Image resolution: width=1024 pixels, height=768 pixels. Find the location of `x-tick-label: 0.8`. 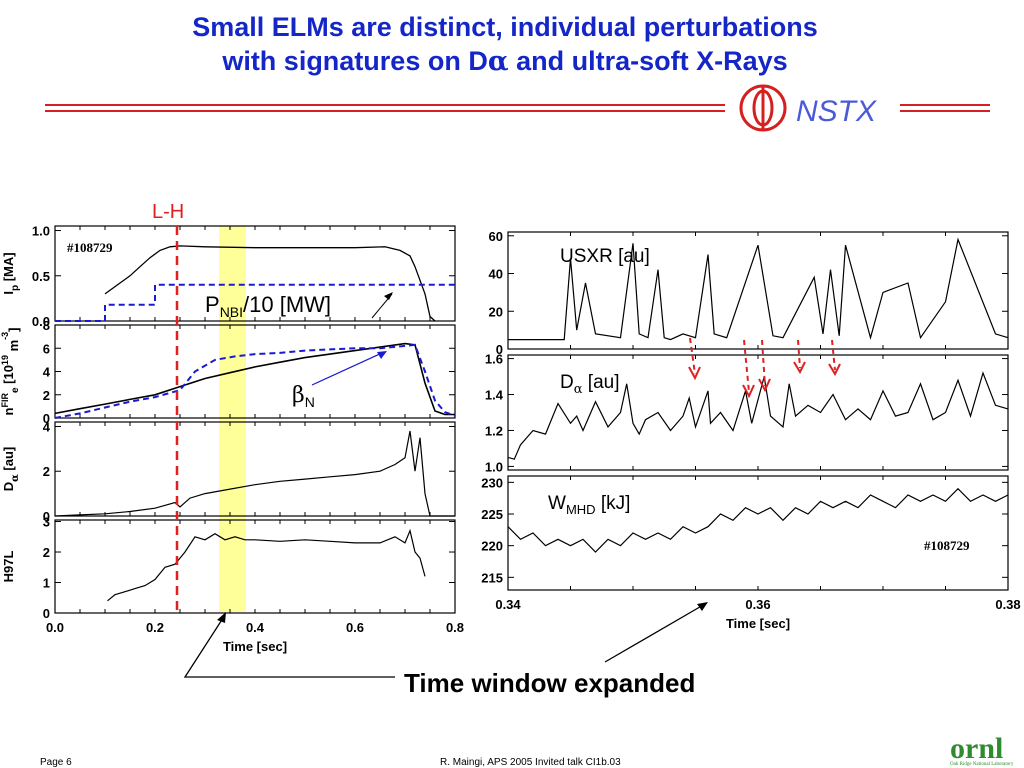

x-tick-label: 0.8 is located at coordinates (455, 627).